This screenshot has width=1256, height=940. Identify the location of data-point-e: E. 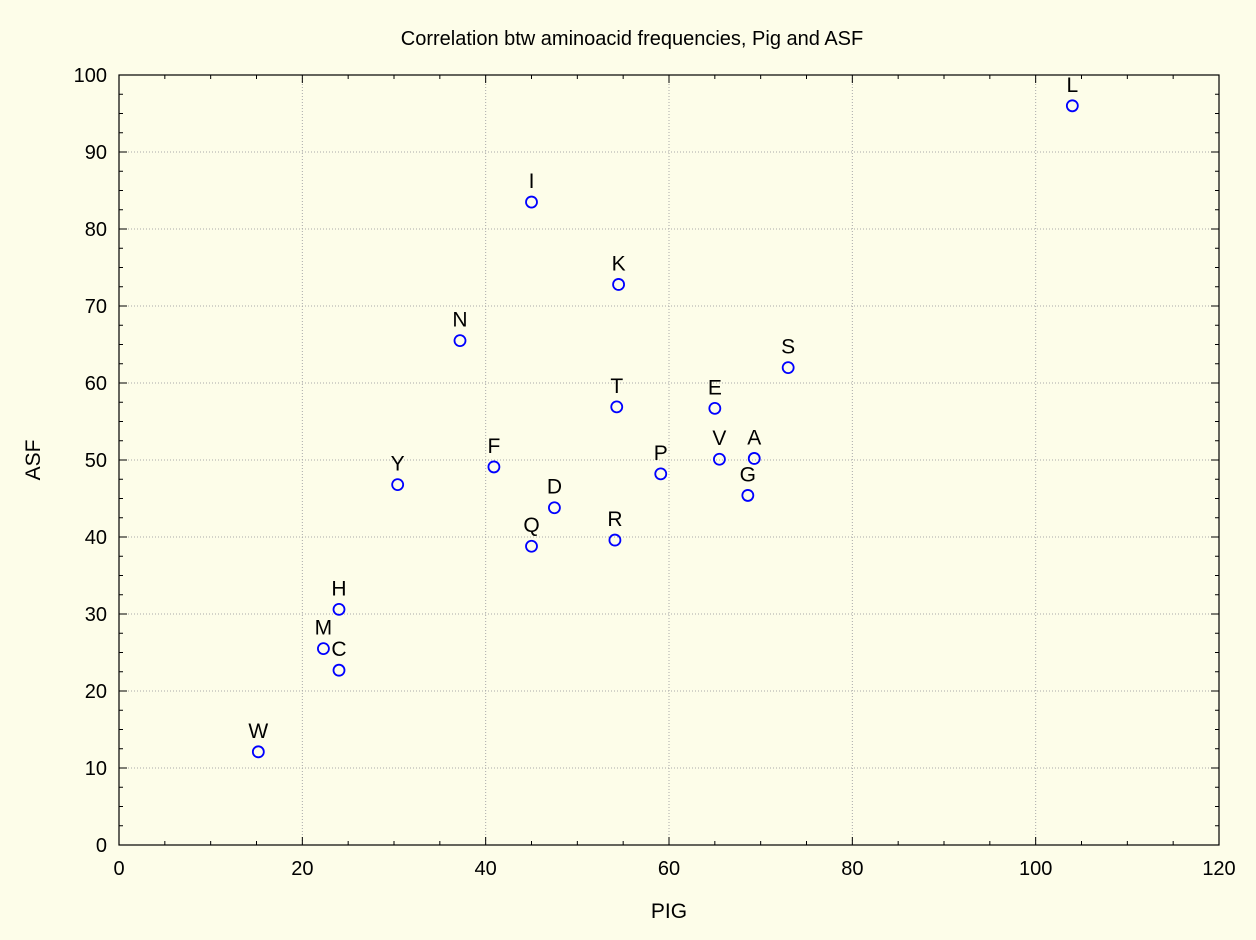
(715, 395).